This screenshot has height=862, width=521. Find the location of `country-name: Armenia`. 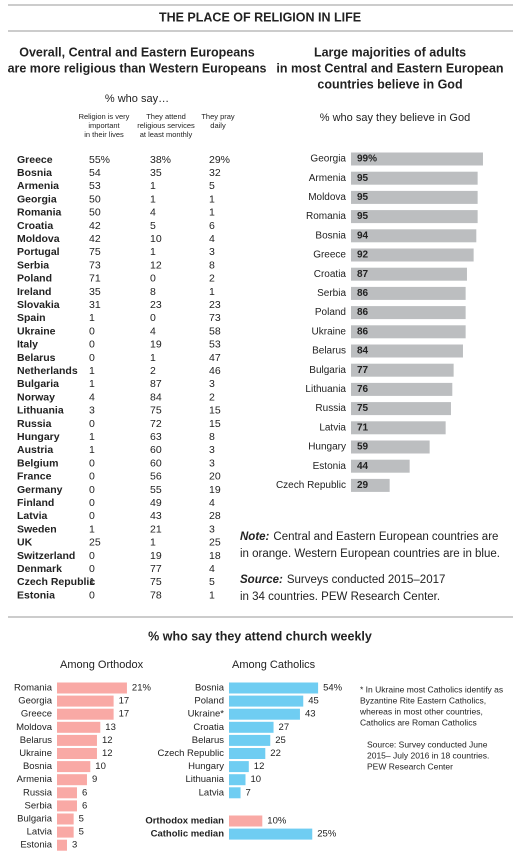

country-name: Armenia is located at coordinates (38, 186).